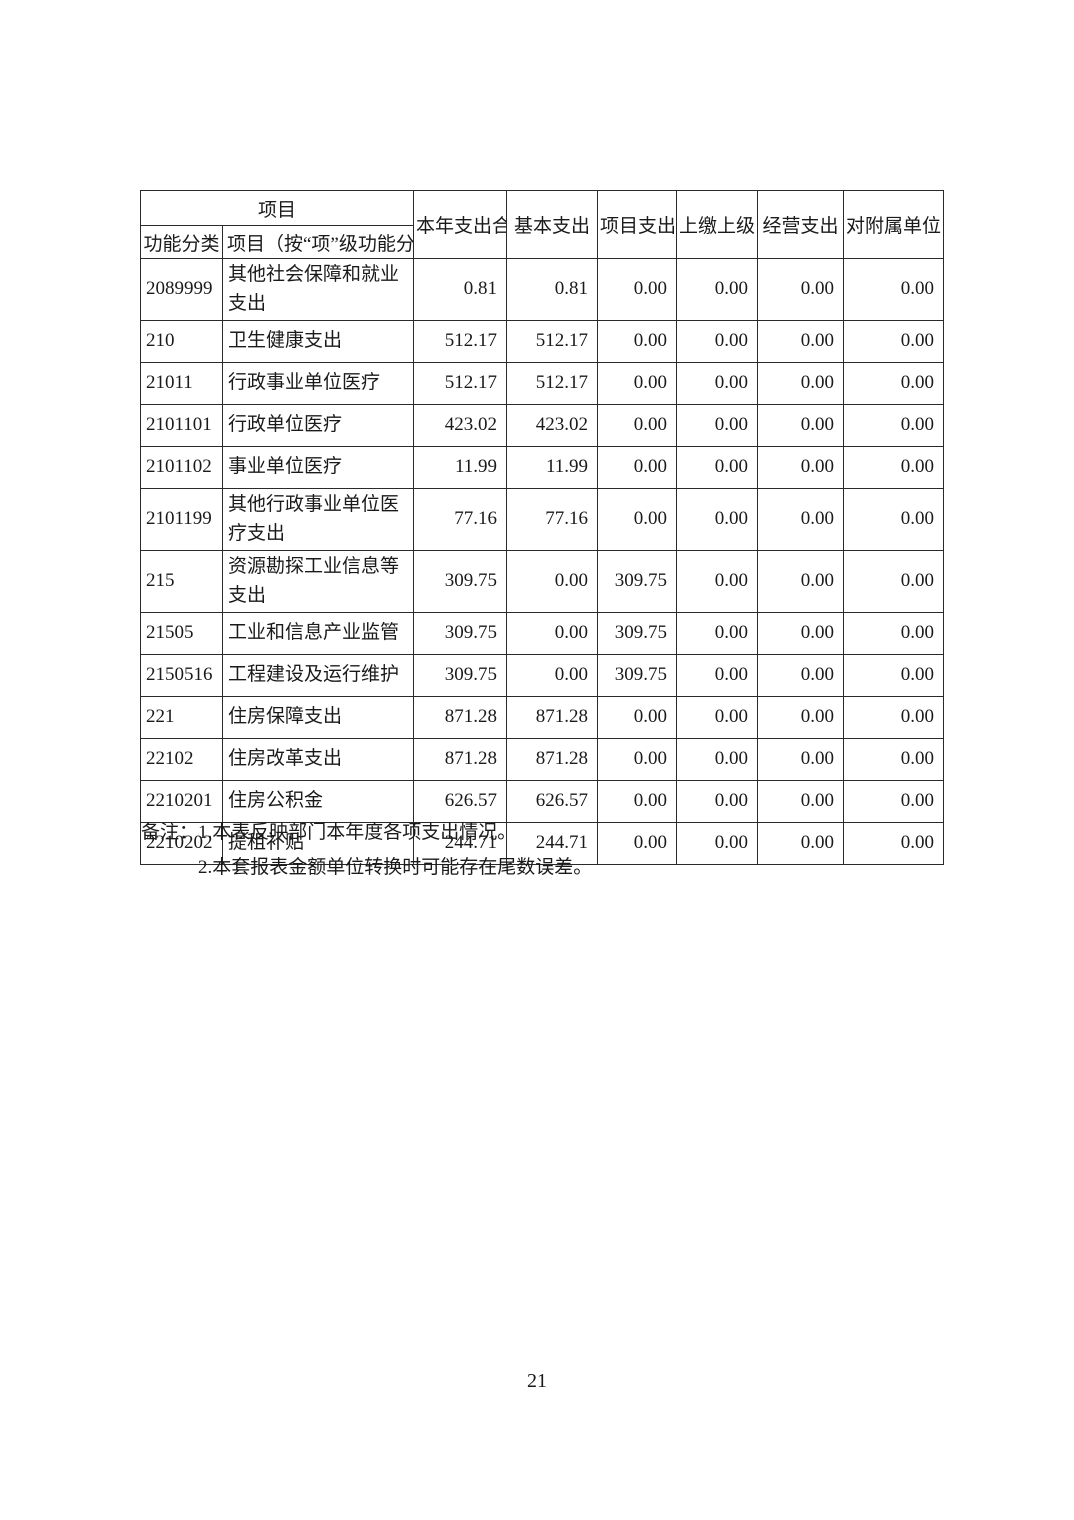 The width and height of the screenshot is (1074, 1520). Describe the element at coordinates (181, 801) in the screenshot. I see `row-code: 2210201` at that location.